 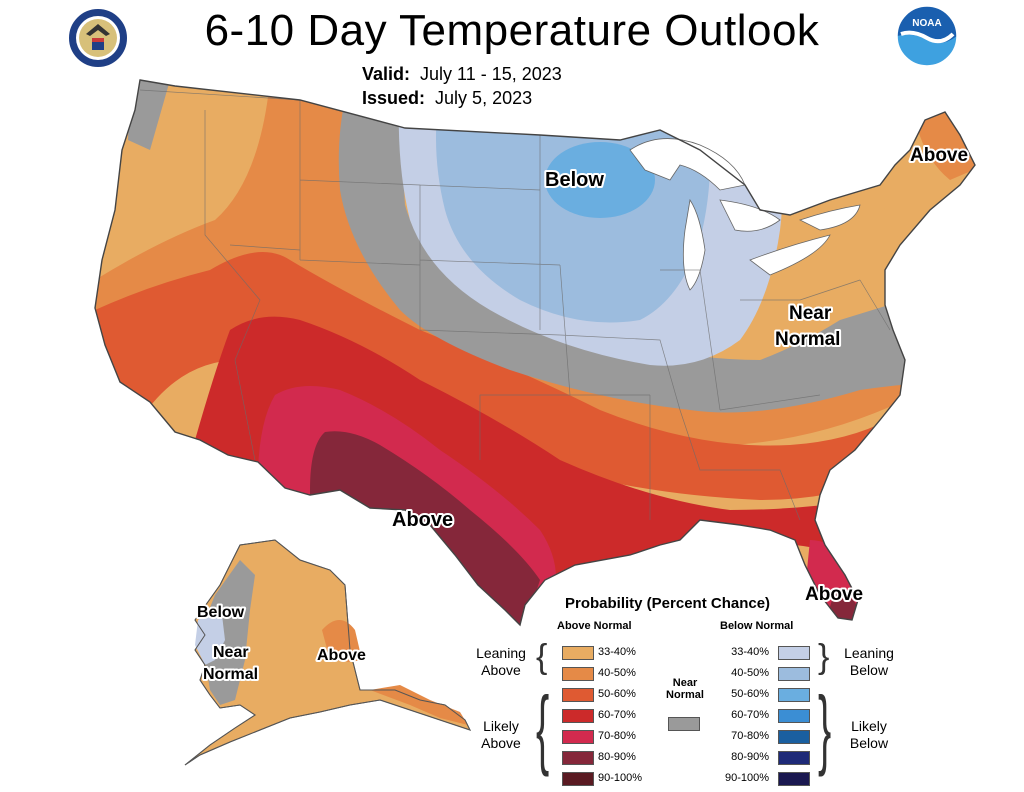 What do you see at coordinates (394, 98) in the screenshot?
I see `issued-label: Issued:` at bounding box center [394, 98].